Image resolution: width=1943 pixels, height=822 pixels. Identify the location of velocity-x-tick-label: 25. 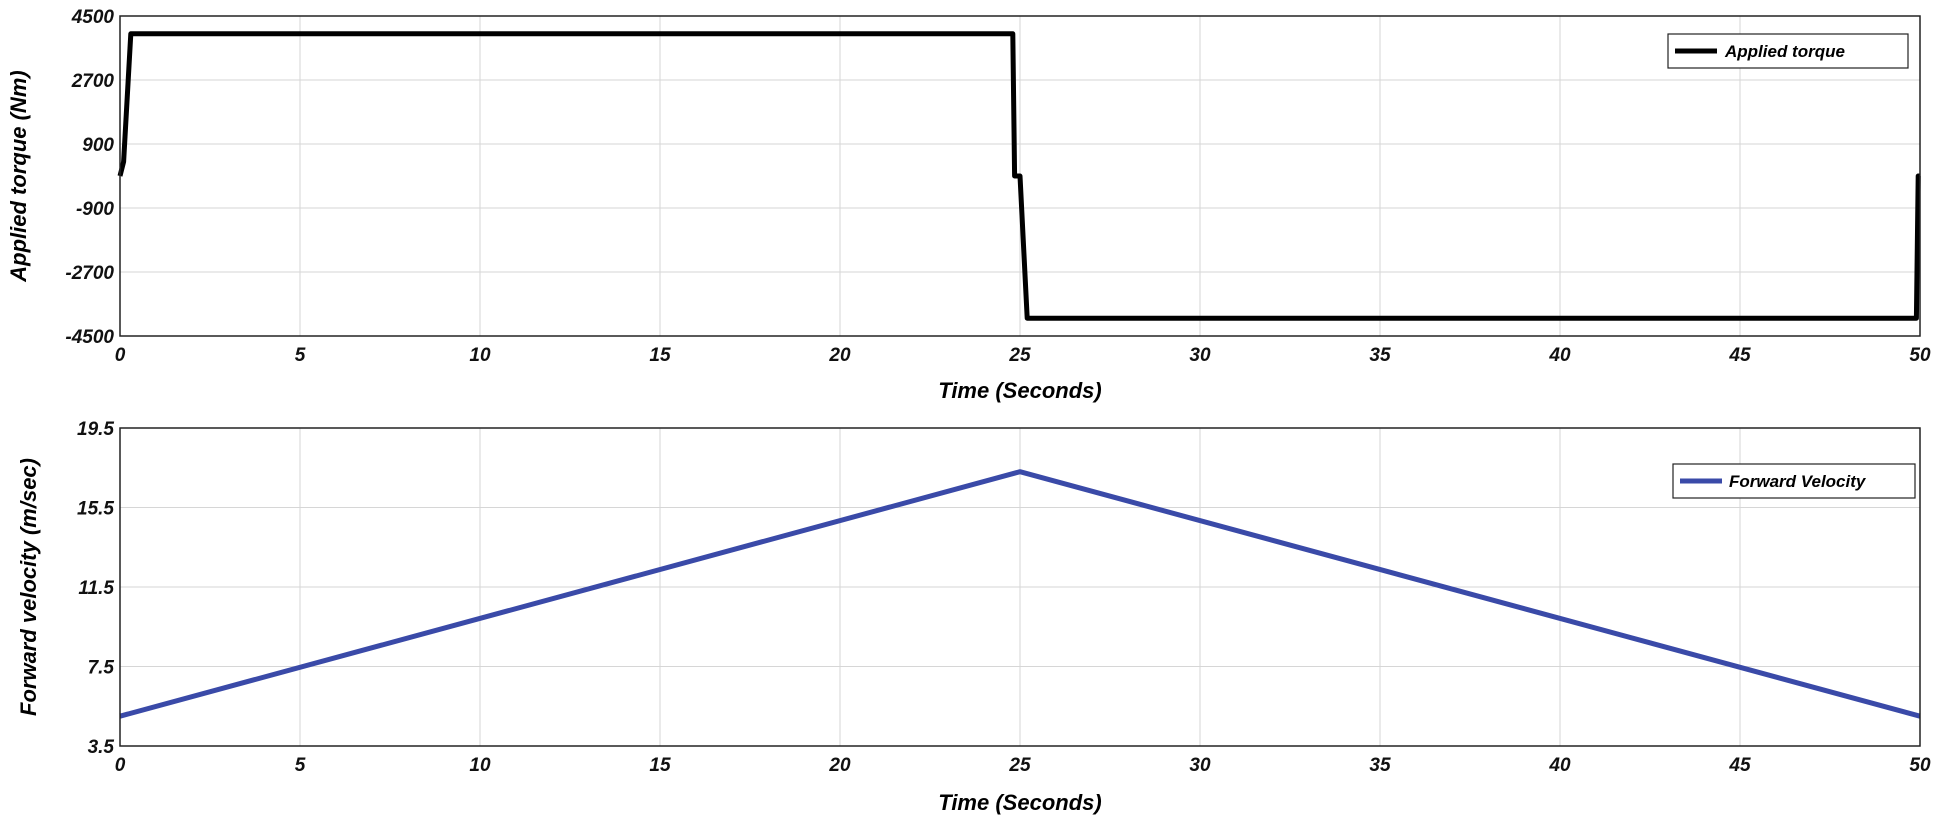
(1019, 765).